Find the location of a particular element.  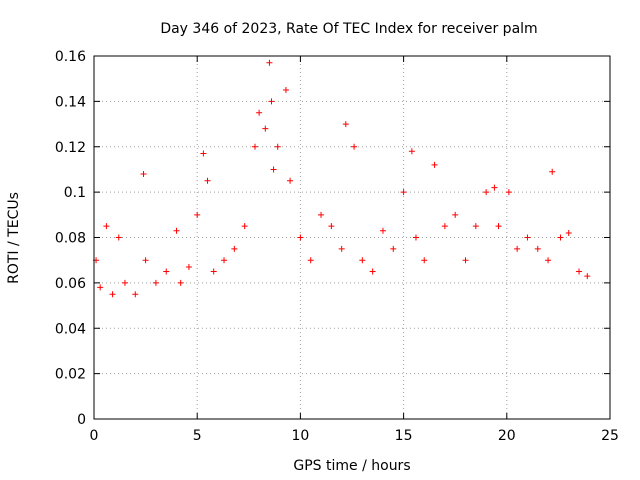

y-tick-label: 0.14 is located at coordinates (70, 102).